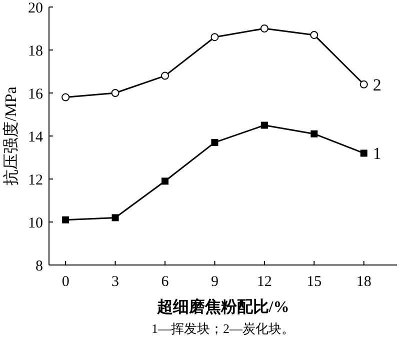 The width and height of the screenshot is (400, 340). I want to click on x-tick-label: 0, so click(66, 282).